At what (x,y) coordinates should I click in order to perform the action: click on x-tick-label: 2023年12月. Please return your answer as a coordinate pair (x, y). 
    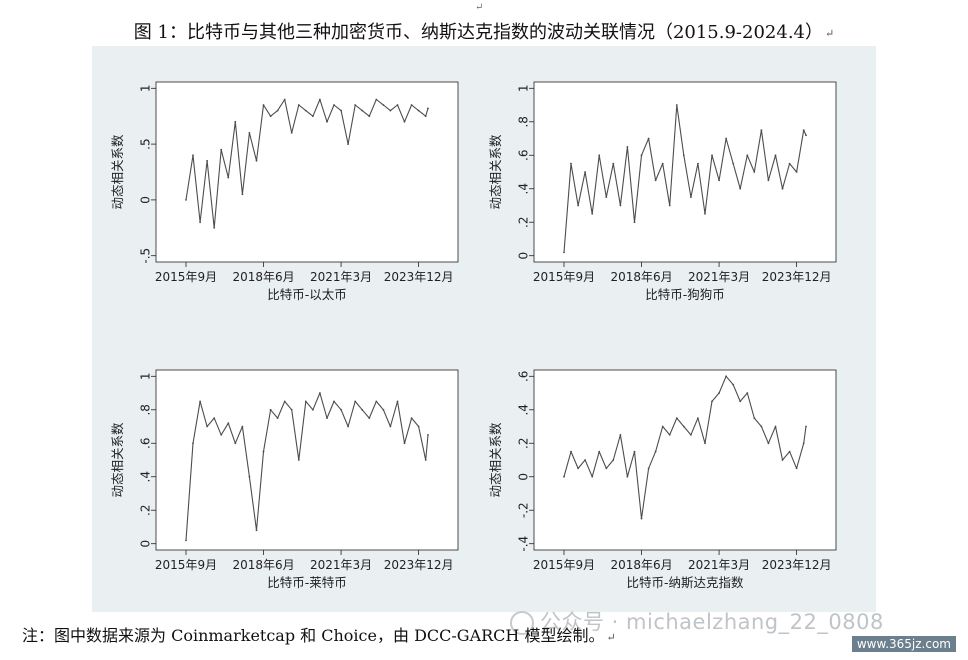
    Looking at the image, I should click on (797, 277).